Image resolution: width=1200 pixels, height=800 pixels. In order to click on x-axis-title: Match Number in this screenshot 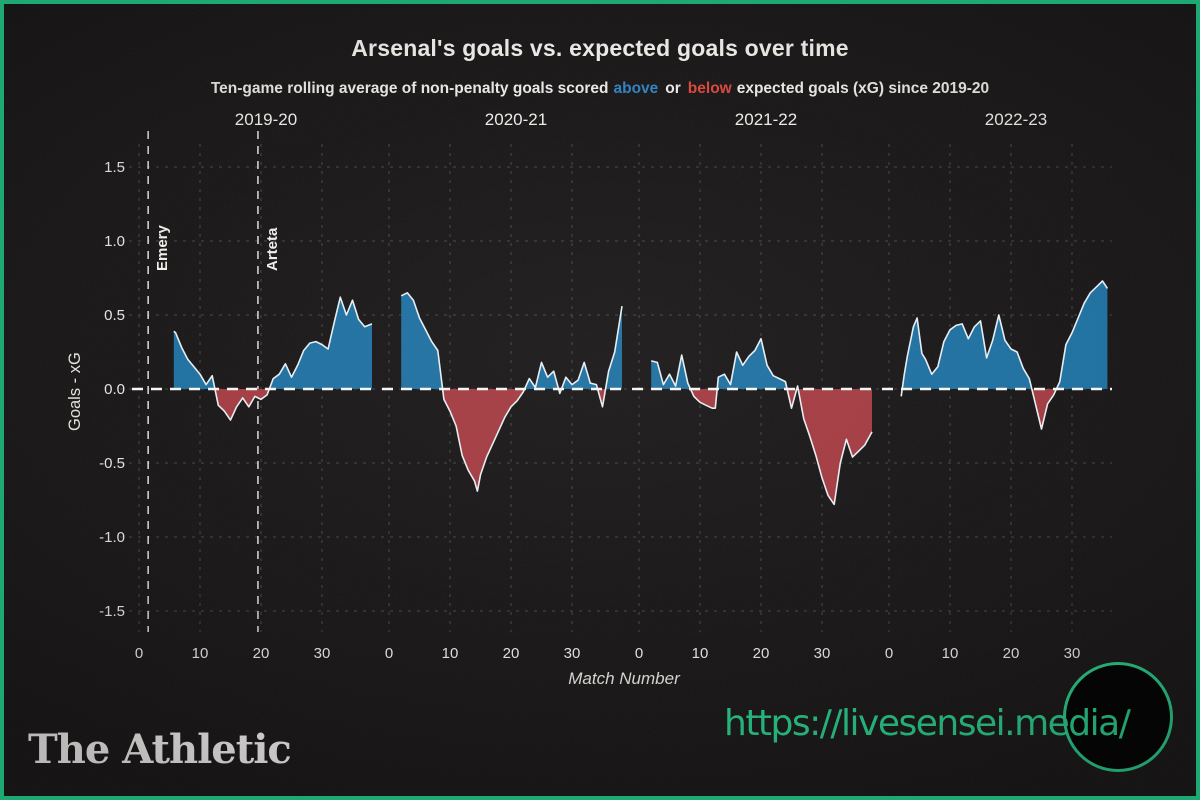, I will do `click(624, 678)`.